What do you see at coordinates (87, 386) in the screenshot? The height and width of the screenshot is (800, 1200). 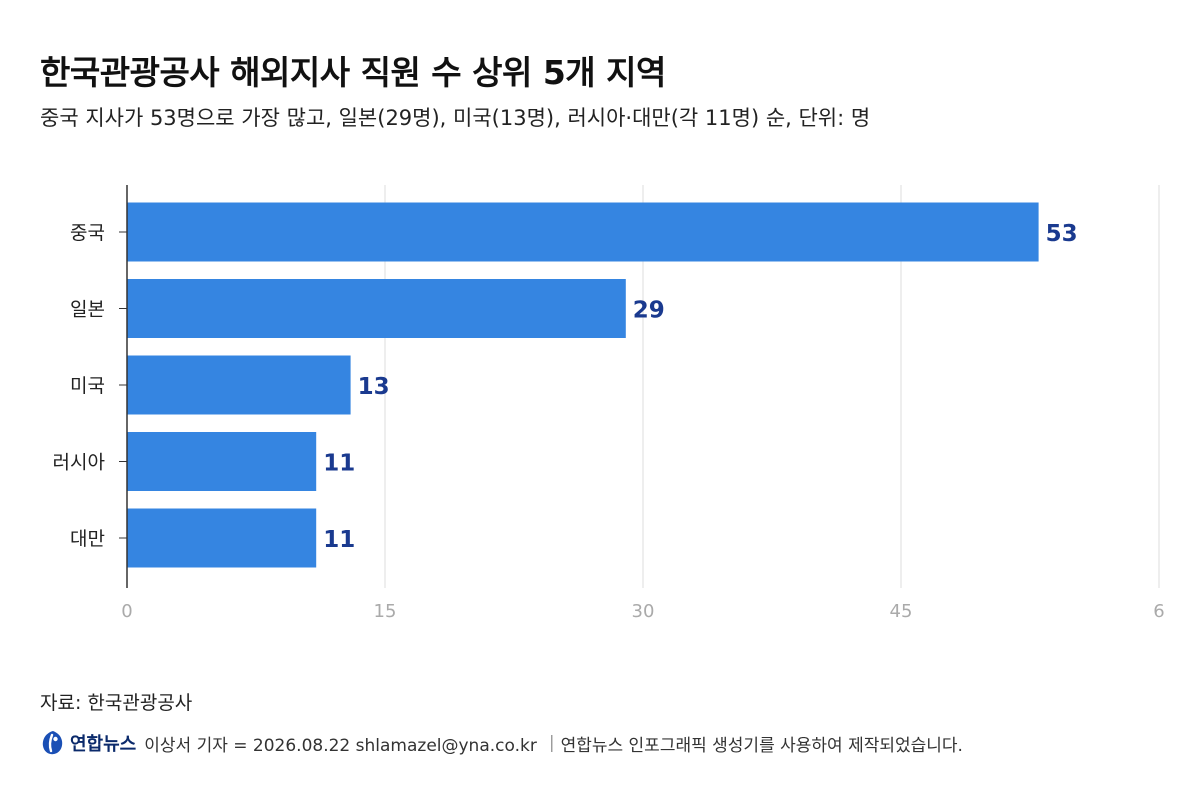 I see `category-label: 미국` at bounding box center [87, 386].